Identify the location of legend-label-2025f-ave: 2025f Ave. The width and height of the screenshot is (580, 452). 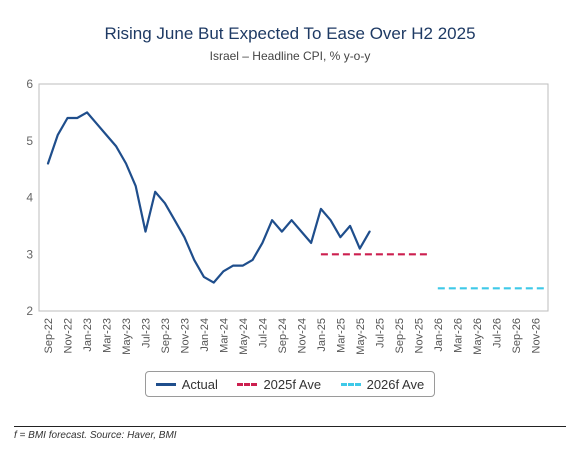
(292, 384).